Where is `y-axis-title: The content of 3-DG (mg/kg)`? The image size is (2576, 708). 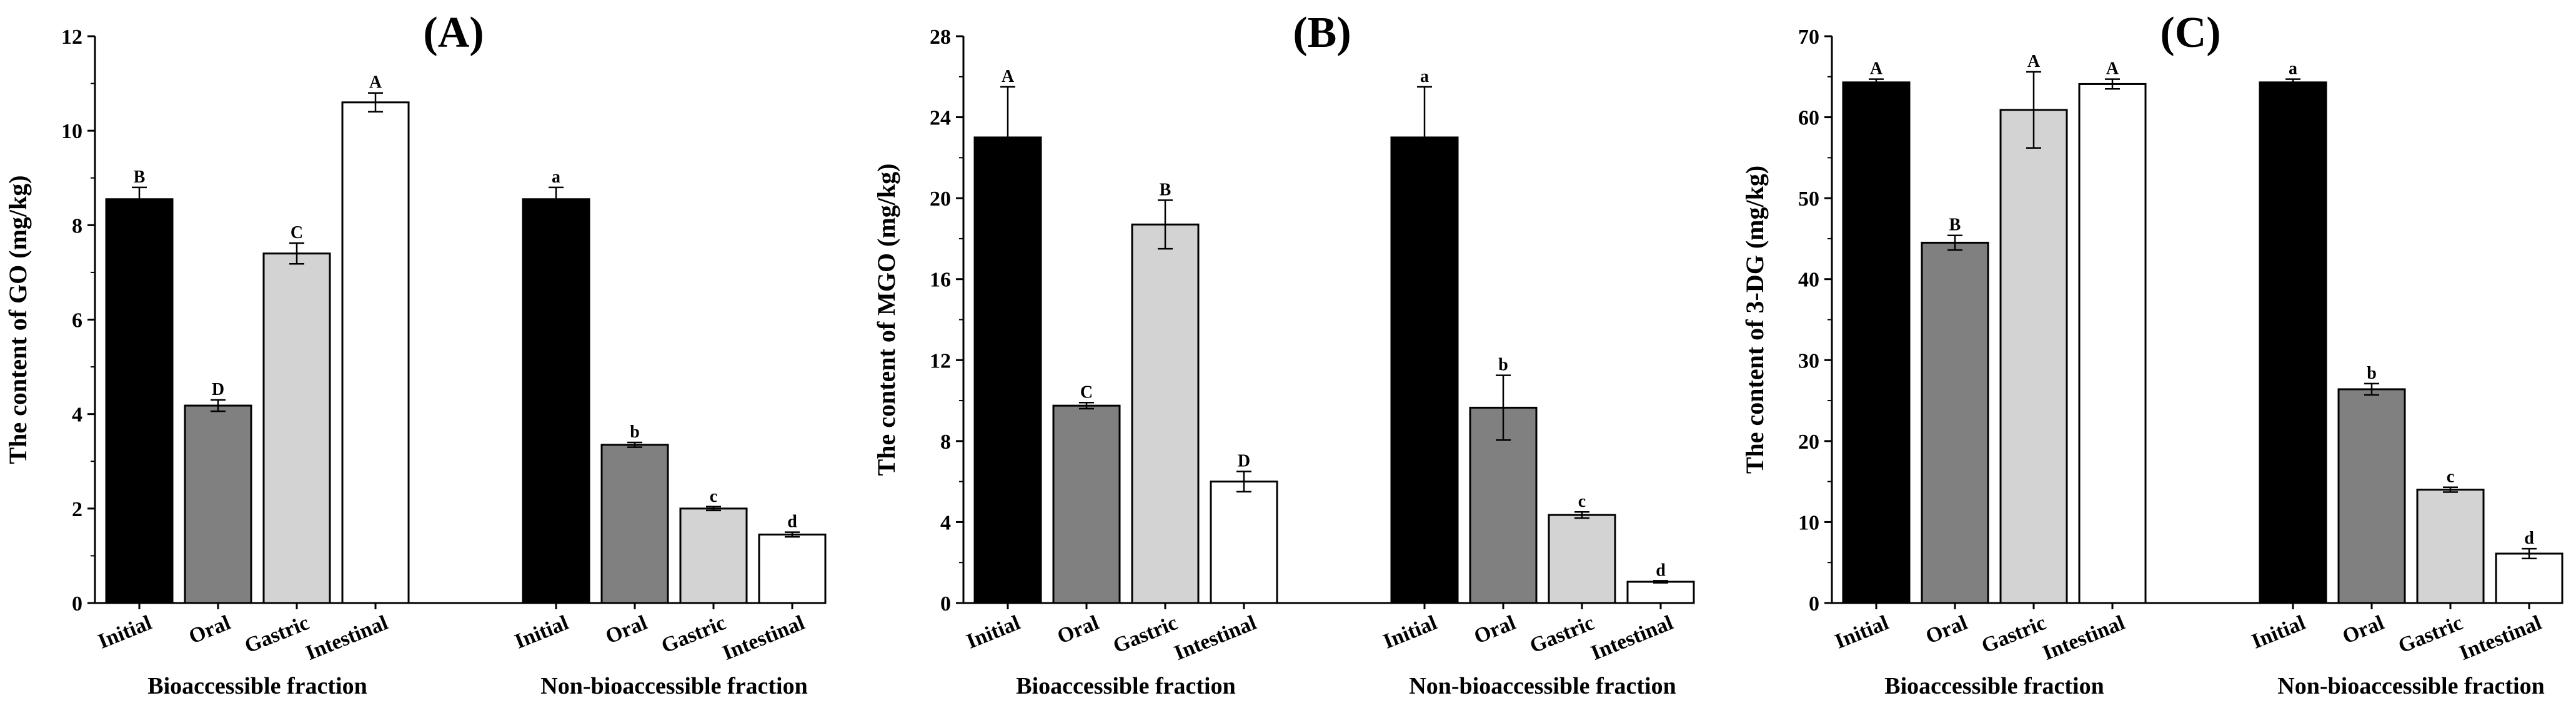
y-axis-title: The content of 3-DG (mg/kg) is located at coordinates (1755, 320).